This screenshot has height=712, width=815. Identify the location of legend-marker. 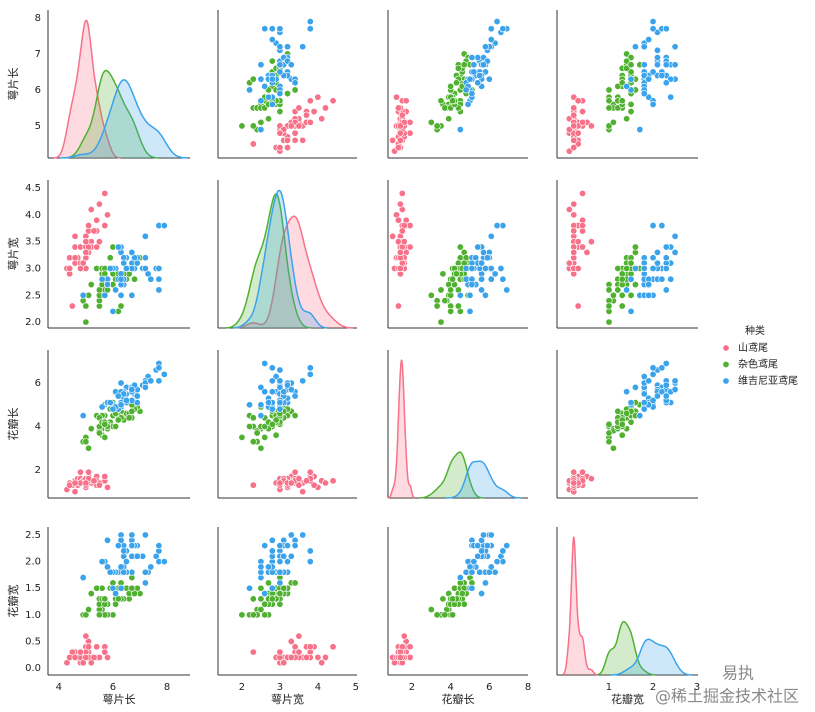
(726, 364).